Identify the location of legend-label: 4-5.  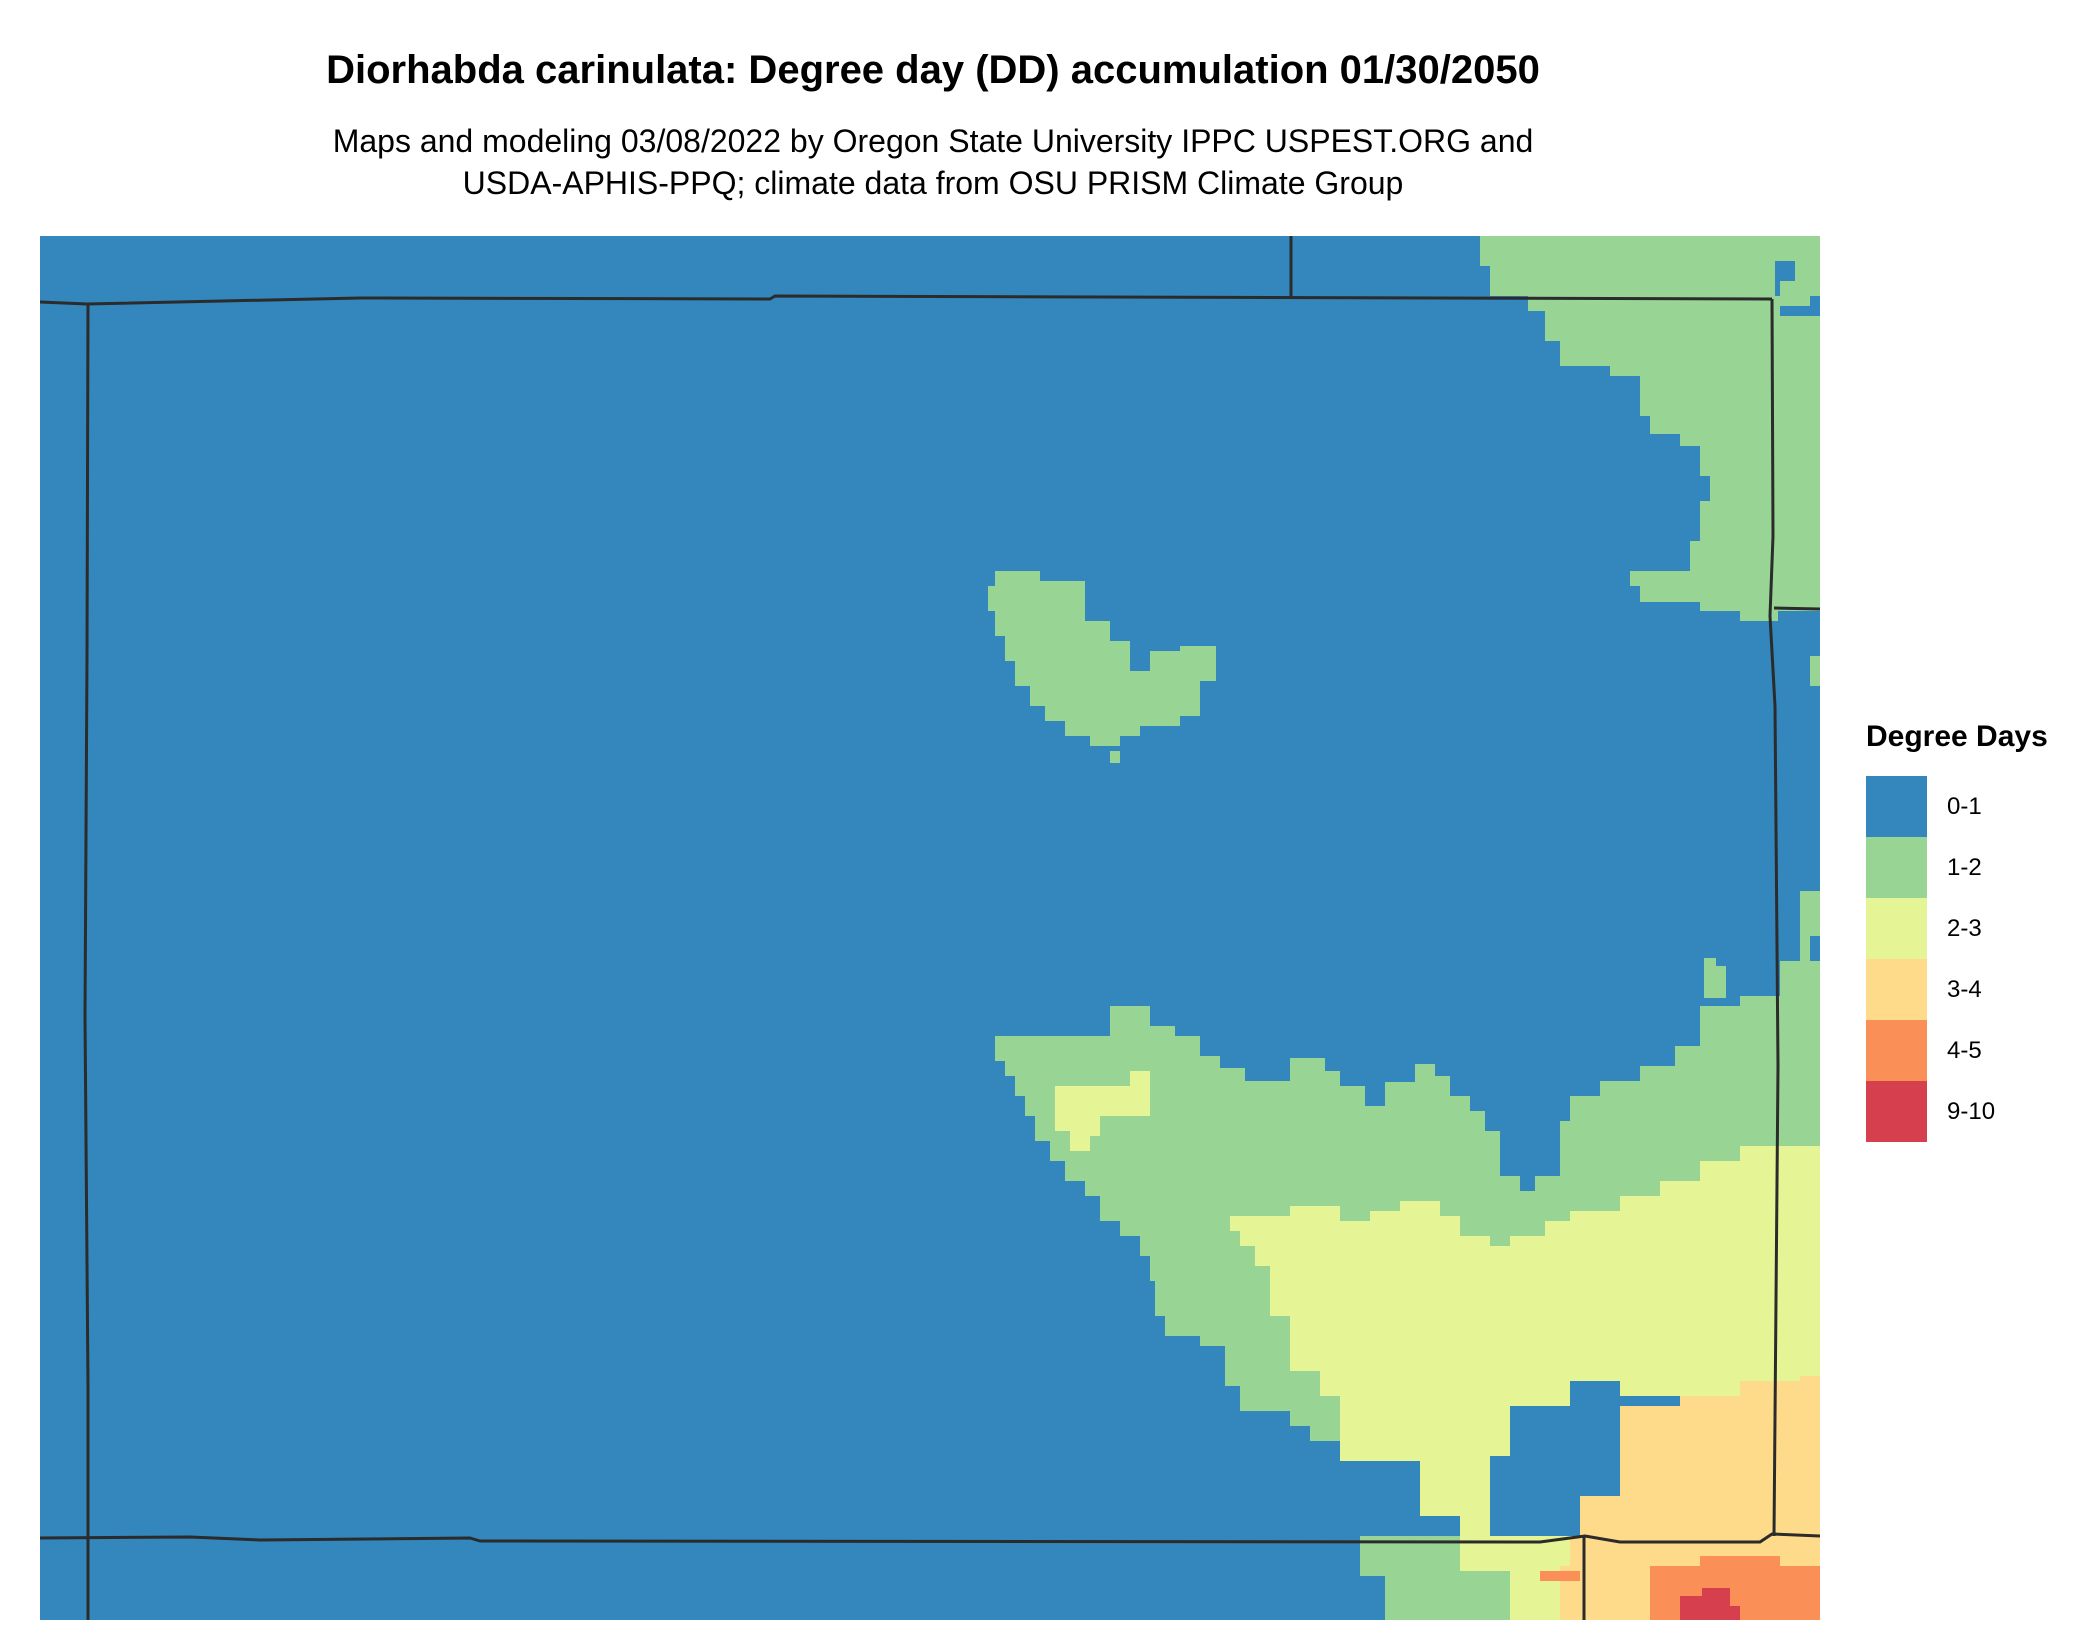
(1964, 1050).